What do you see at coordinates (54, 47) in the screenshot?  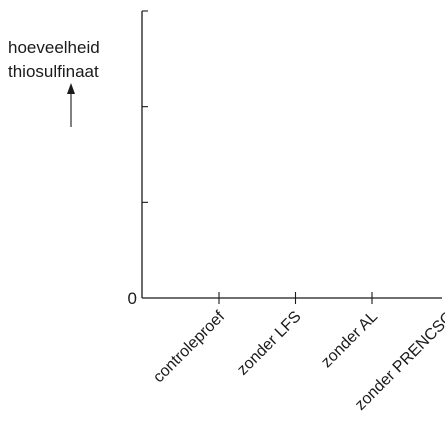 I see `y-axis-label-line-1: hoeveelheid` at bounding box center [54, 47].